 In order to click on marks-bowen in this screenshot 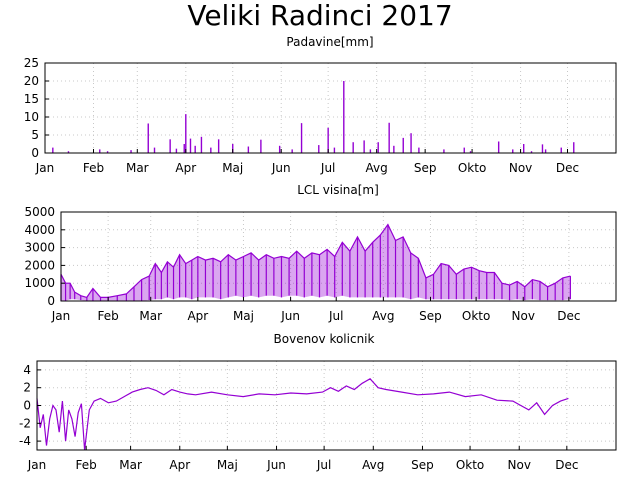, I will do `click(302, 414)`.